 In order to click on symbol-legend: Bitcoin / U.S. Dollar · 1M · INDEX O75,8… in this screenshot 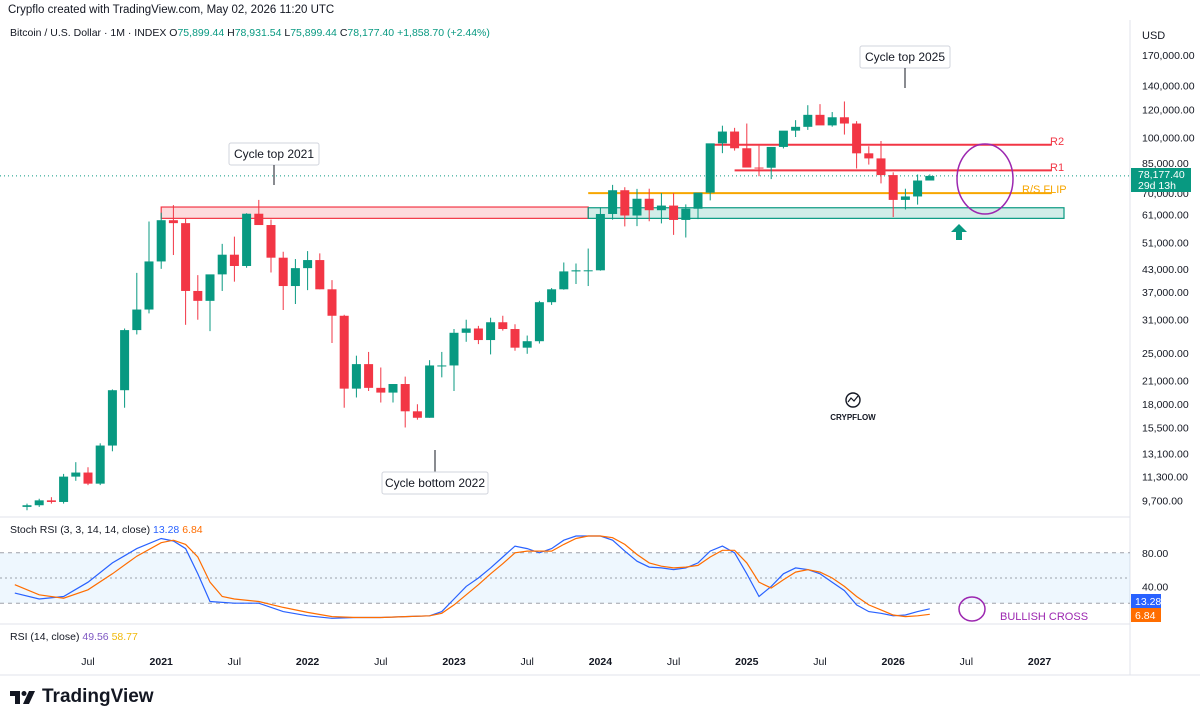, I will do `click(250, 33)`.